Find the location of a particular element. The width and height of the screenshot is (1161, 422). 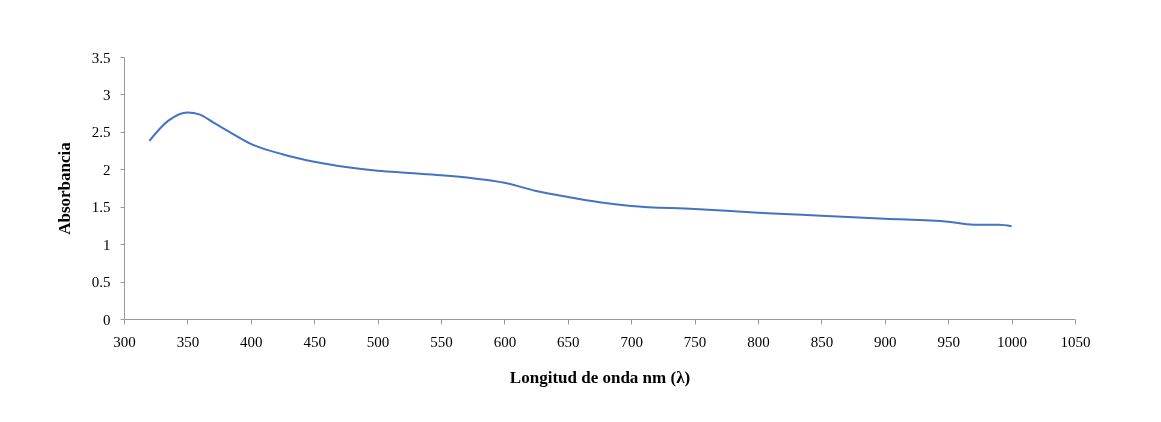

x-tick-label: 850 is located at coordinates (822, 341).